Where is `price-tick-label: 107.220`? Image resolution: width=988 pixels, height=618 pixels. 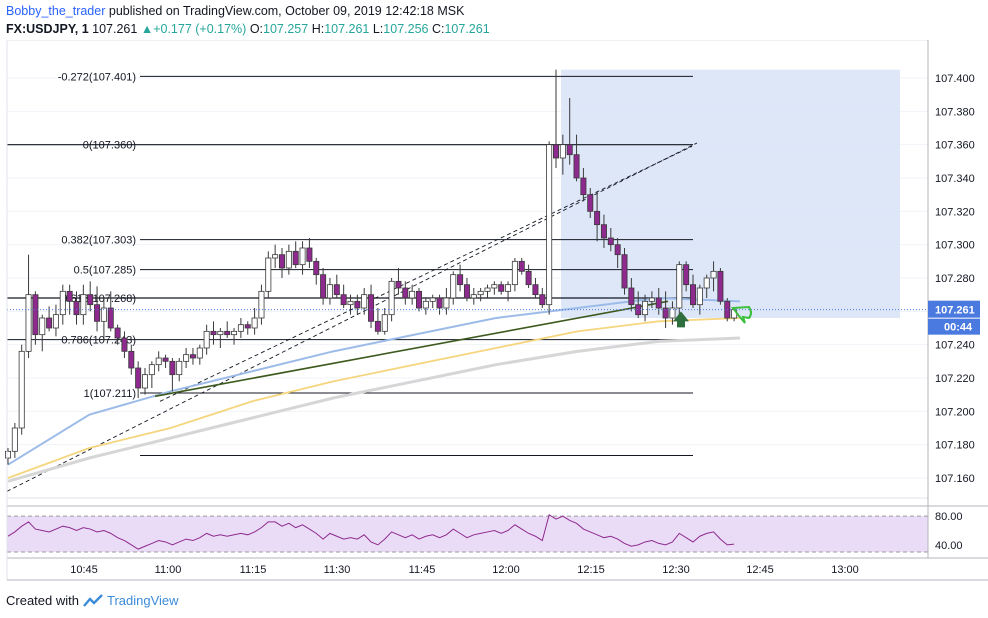
price-tick-label: 107.220 is located at coordinates (955, 379).